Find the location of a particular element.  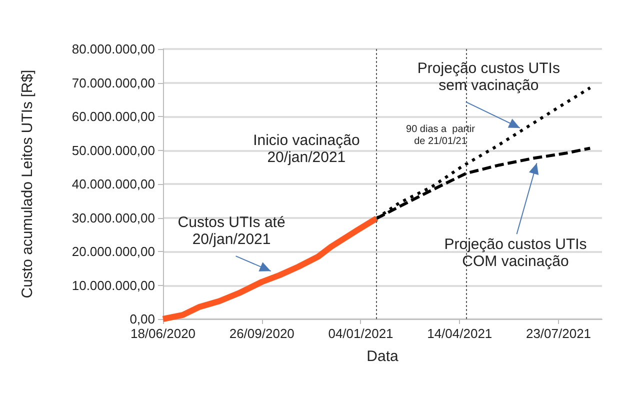

annotation: Custos UTIs até 20/jan/2021 is located at coordinates (232, 231).